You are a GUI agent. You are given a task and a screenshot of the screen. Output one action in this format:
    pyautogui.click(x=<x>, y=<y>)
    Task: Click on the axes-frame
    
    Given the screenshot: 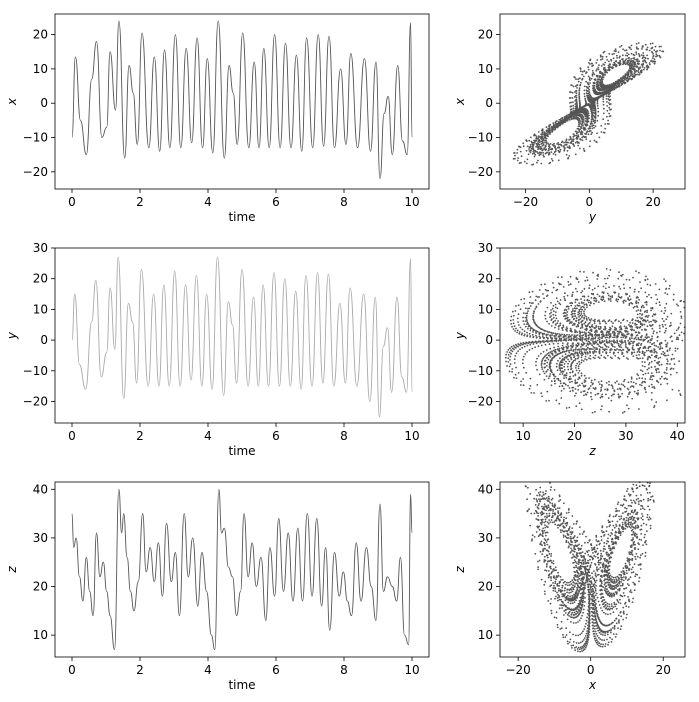 What is the action you would take?
    pyautogui.click(x=242, y=569)
    